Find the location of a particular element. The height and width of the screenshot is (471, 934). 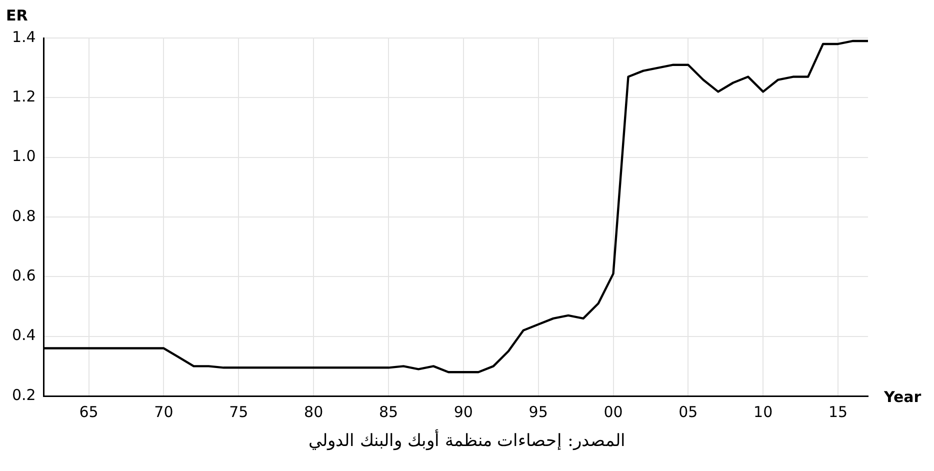

y-tick-label: 0.6 is located at coordinates (24, 275).